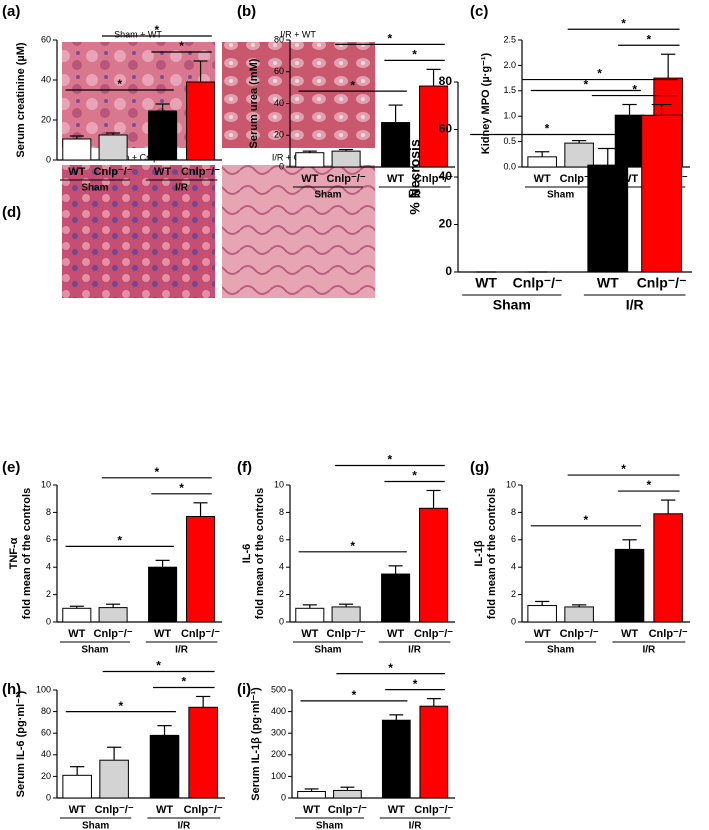 The height and width of the screenshot is (830, 709). What do you see at coordinates (278, 754) in the screenshot?
I see `y-tick-label: 200` at bounding box center [278, 754].